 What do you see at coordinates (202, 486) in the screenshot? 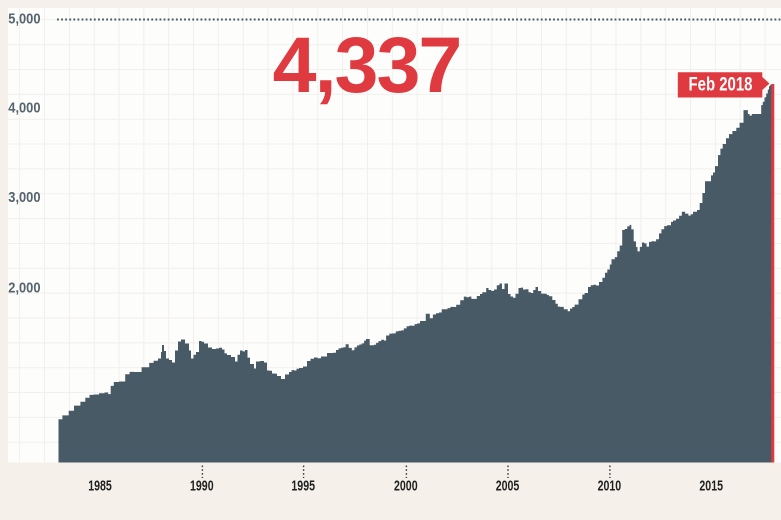
I see `svg-text: 1990` at bounding box center [202, 486].